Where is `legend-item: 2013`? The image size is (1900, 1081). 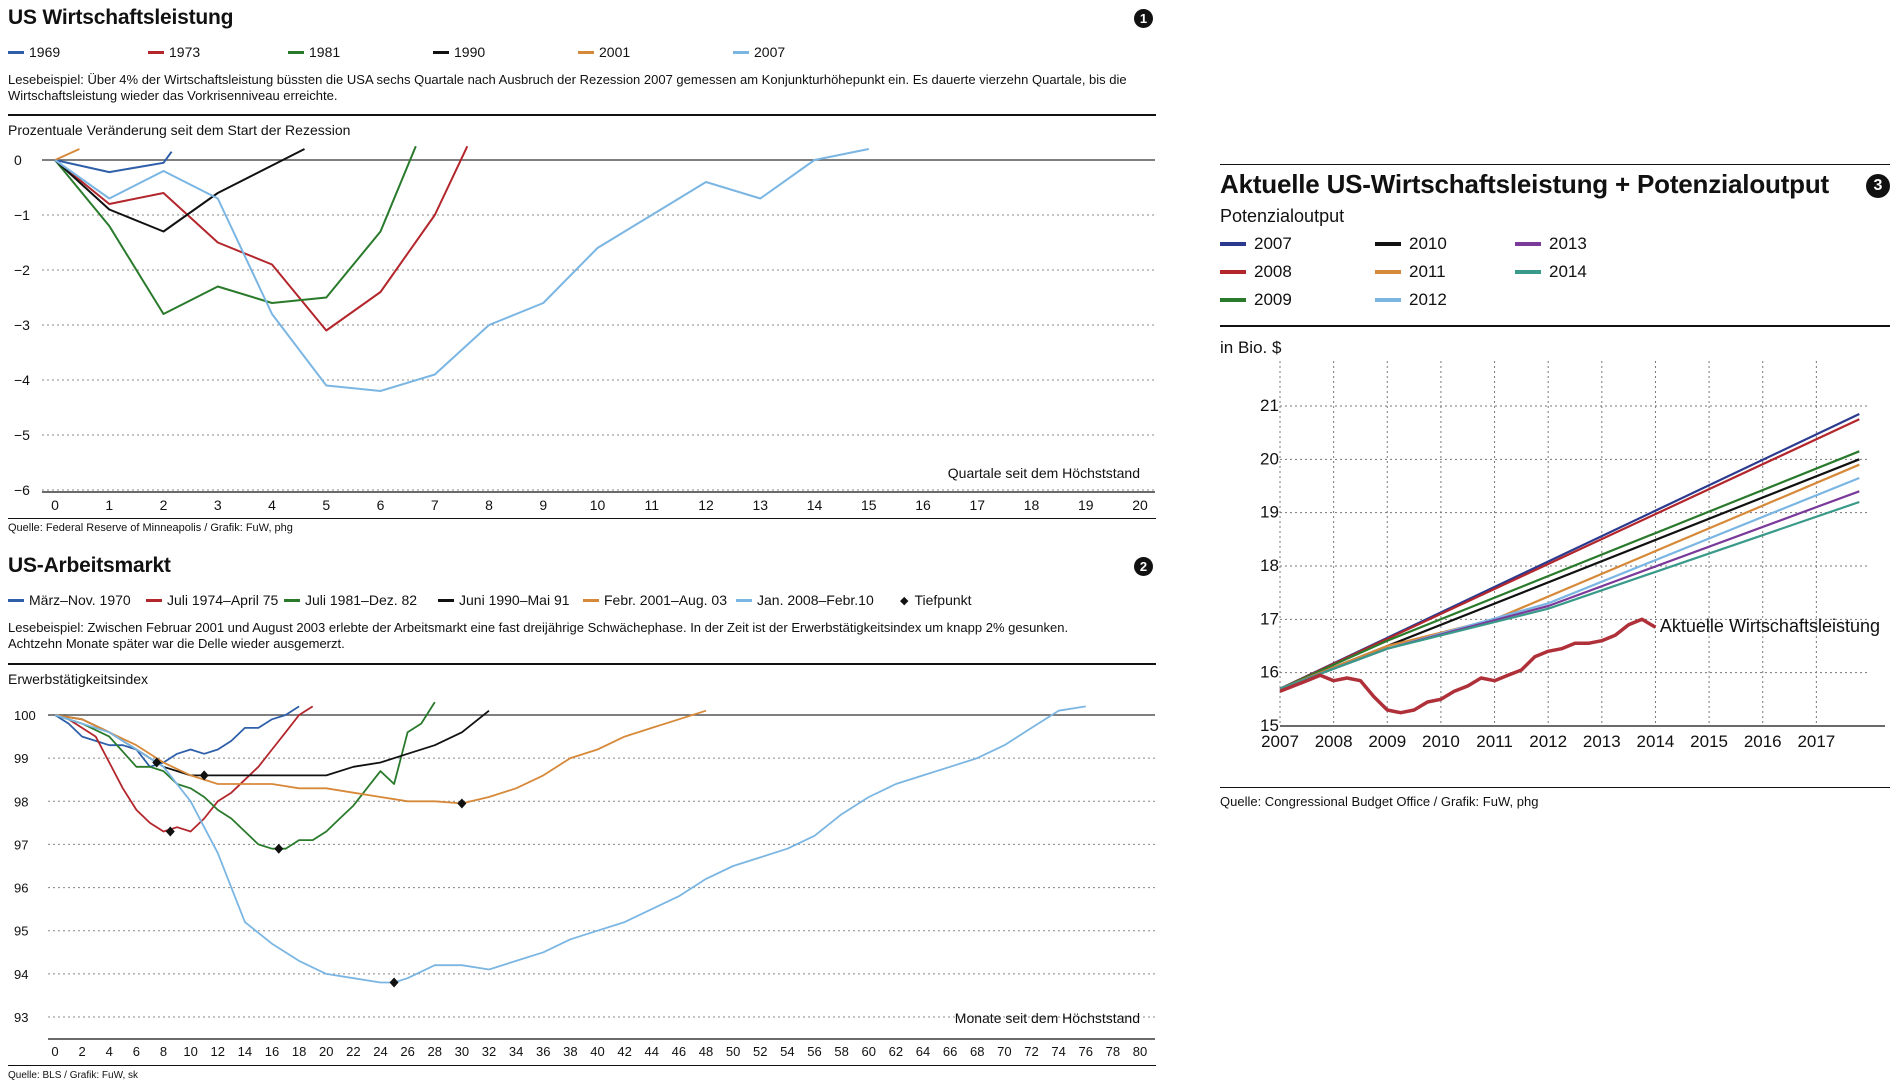 legend-item: 2013 is located at coordinates (1551, 244).